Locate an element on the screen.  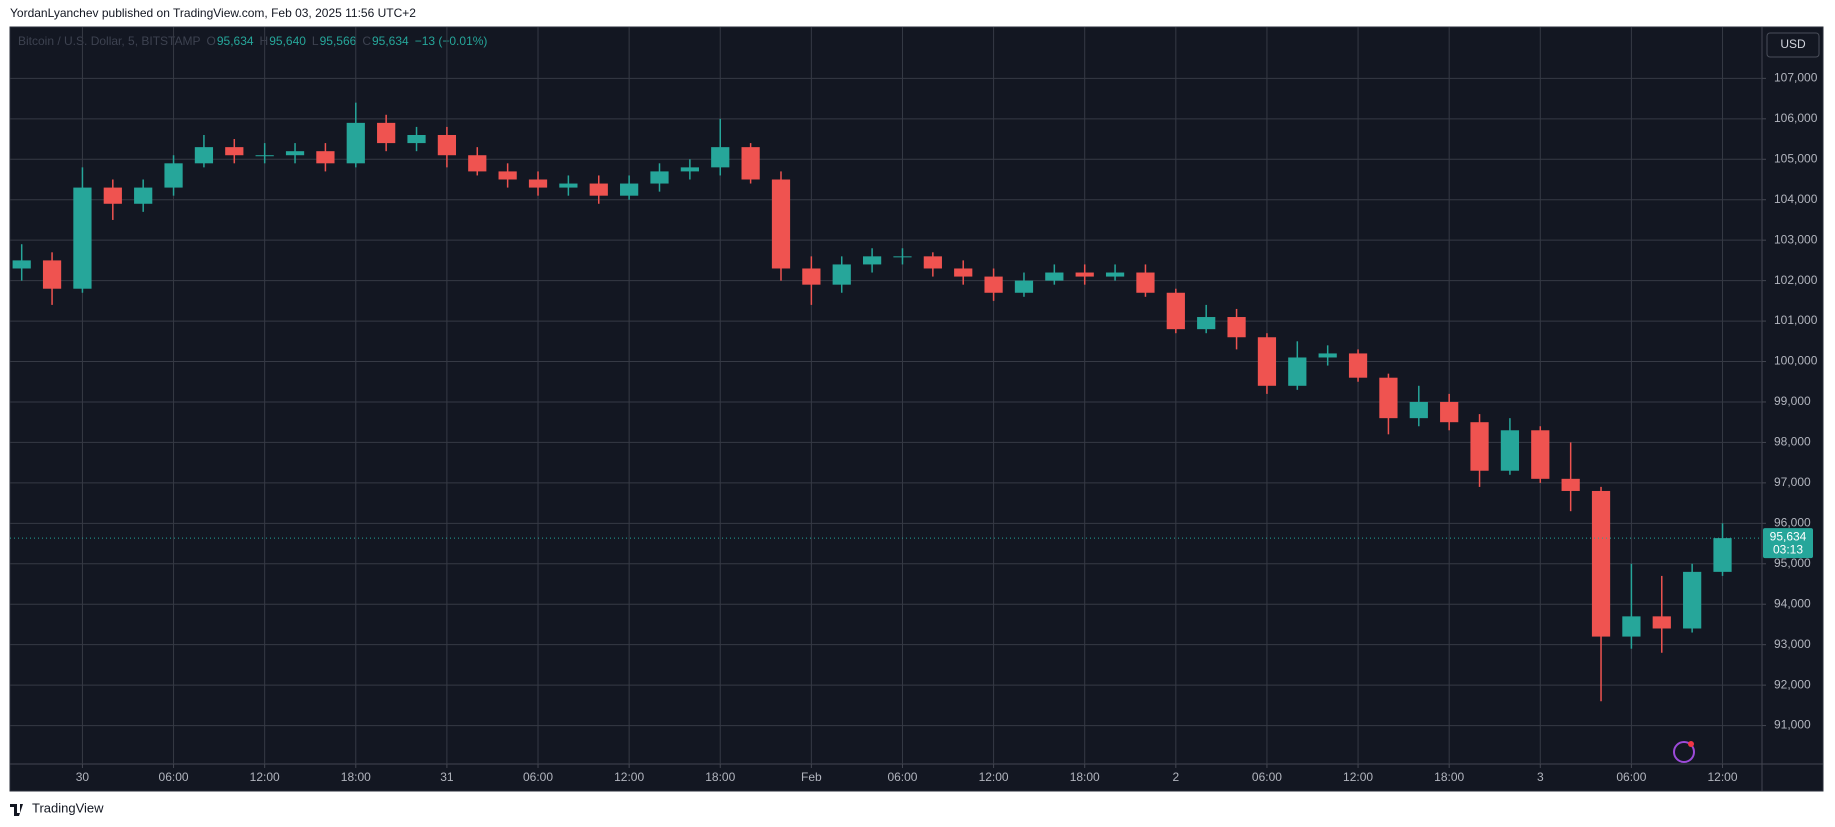
legend-c: 95,634 is located at coordinates (390, 41).